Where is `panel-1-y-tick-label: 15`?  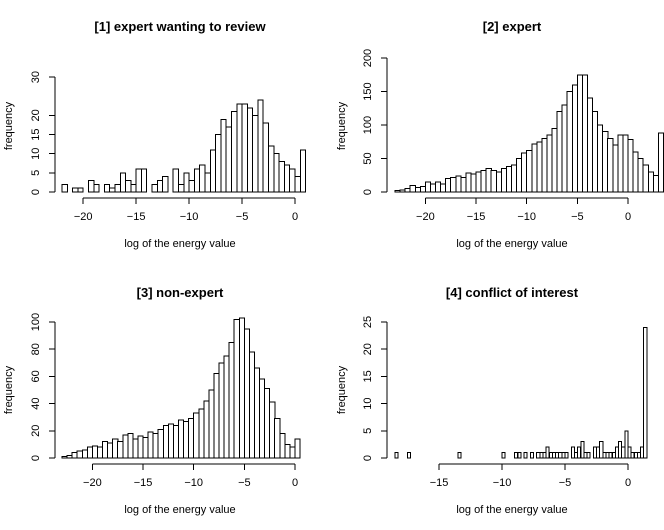
panel-1-y-tick-label: 15 is located at coordinates (36, 134).